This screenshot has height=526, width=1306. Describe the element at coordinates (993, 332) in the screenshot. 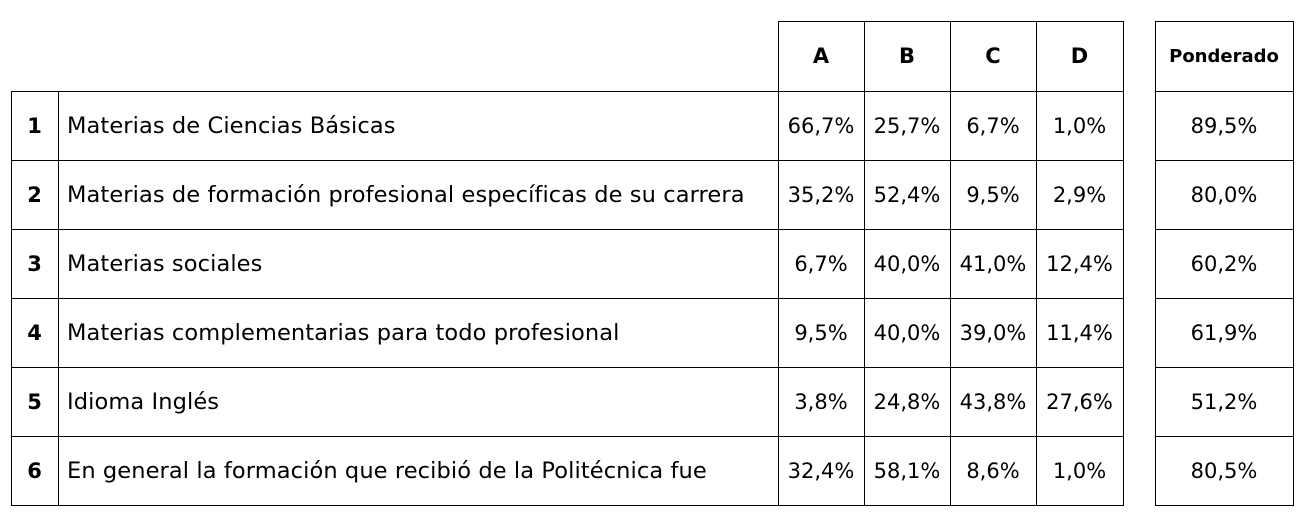

I see `value-cell-c: 39,0%` at that location.